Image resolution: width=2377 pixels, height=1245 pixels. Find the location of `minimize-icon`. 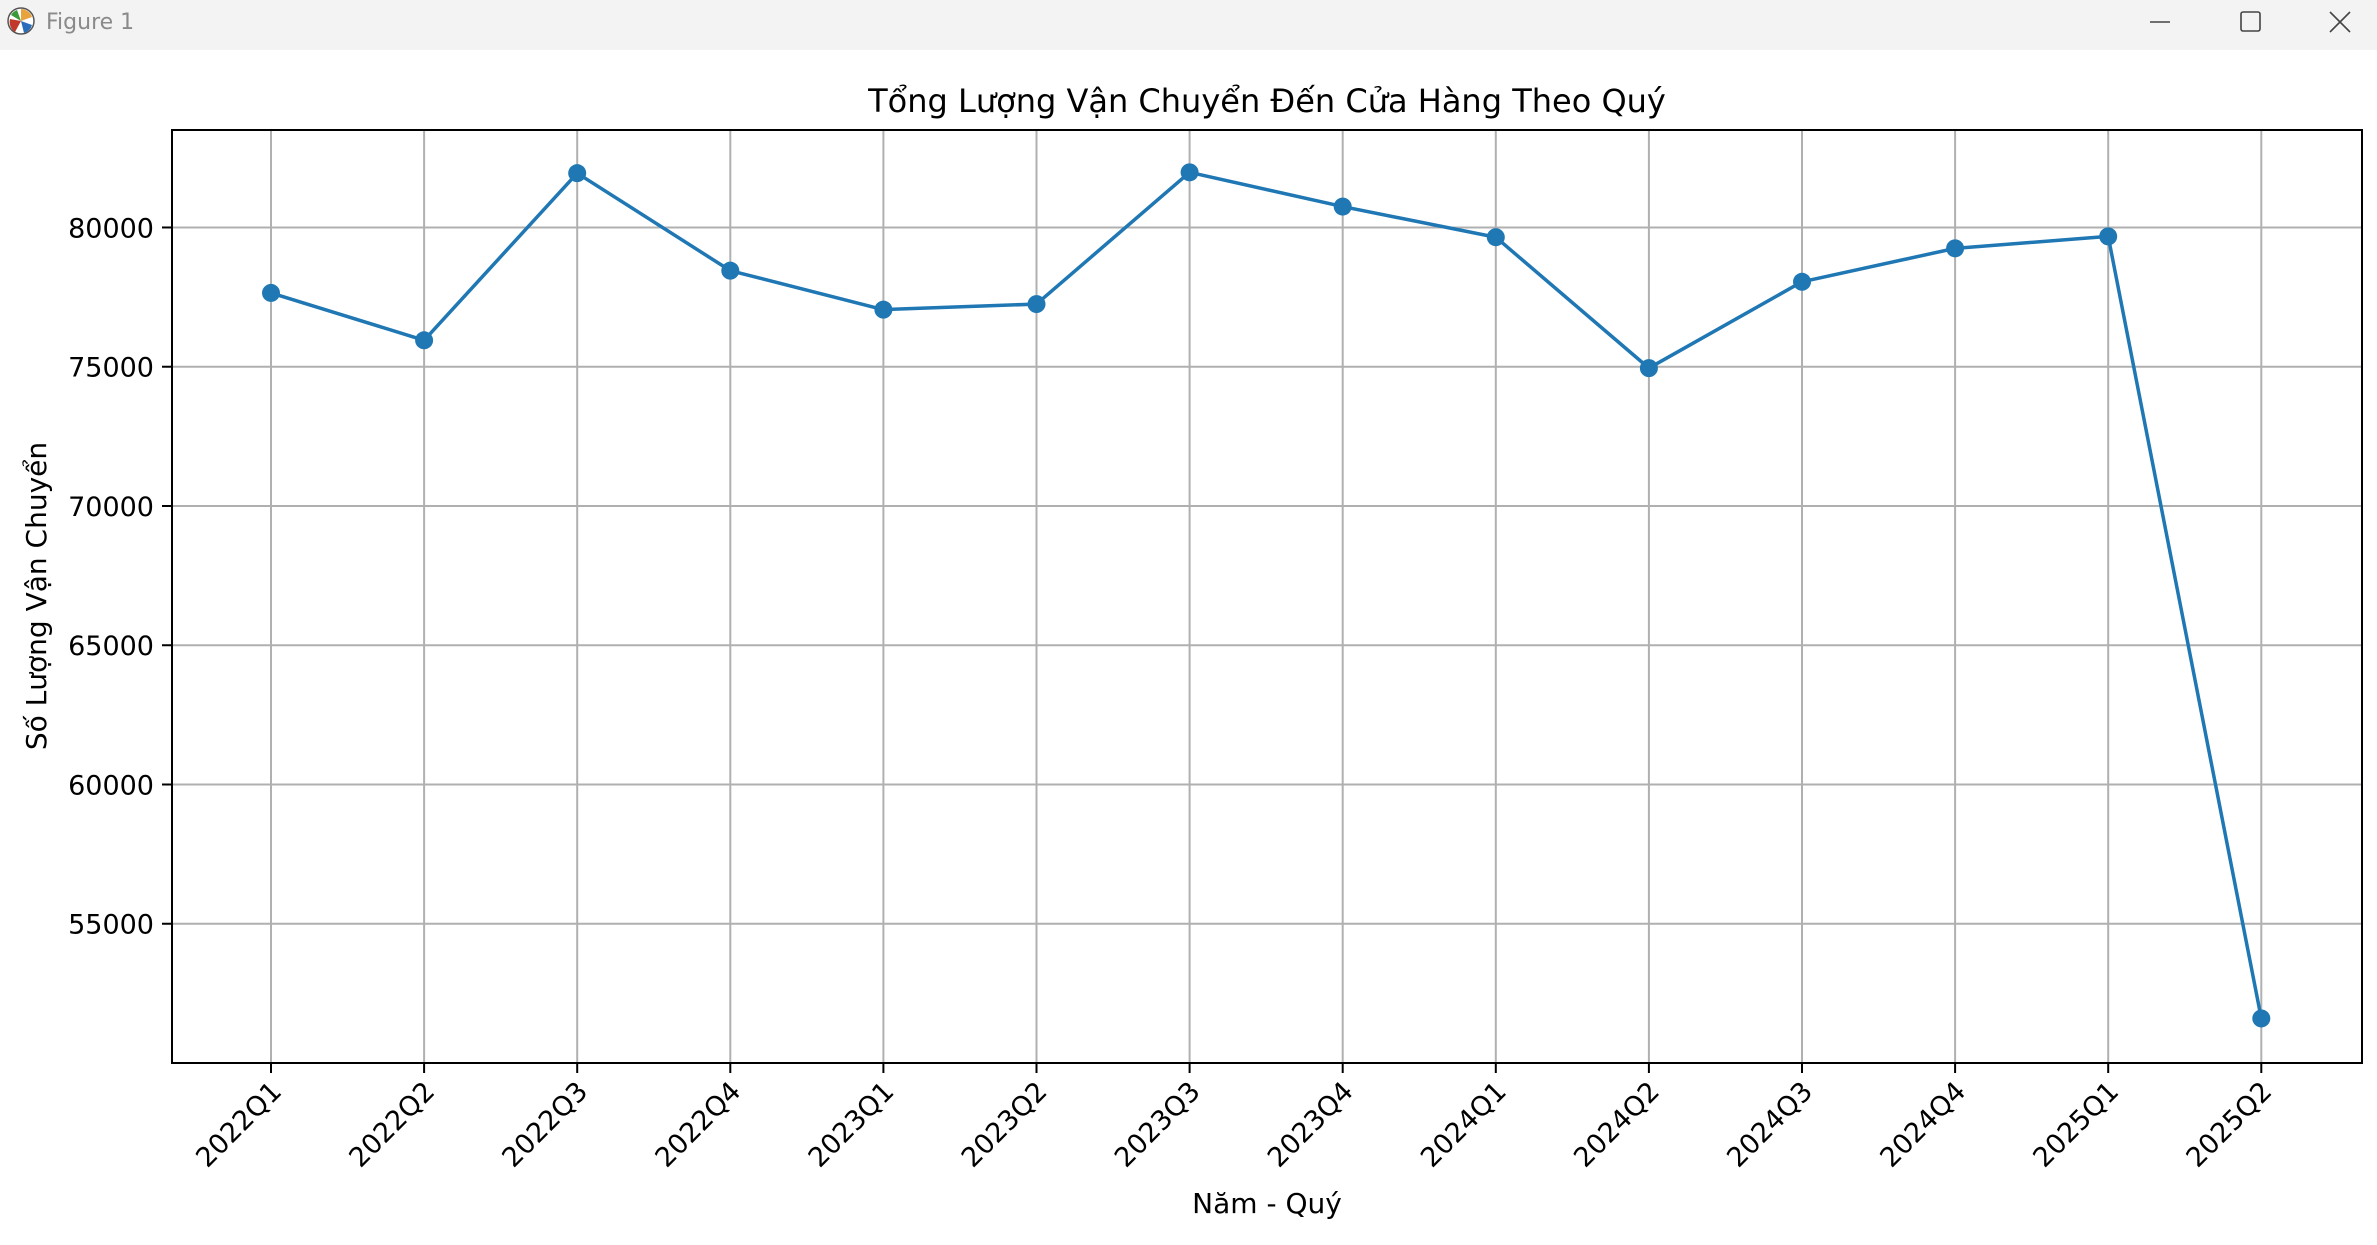

minimize-icon is located at coordinates (2160, 22).